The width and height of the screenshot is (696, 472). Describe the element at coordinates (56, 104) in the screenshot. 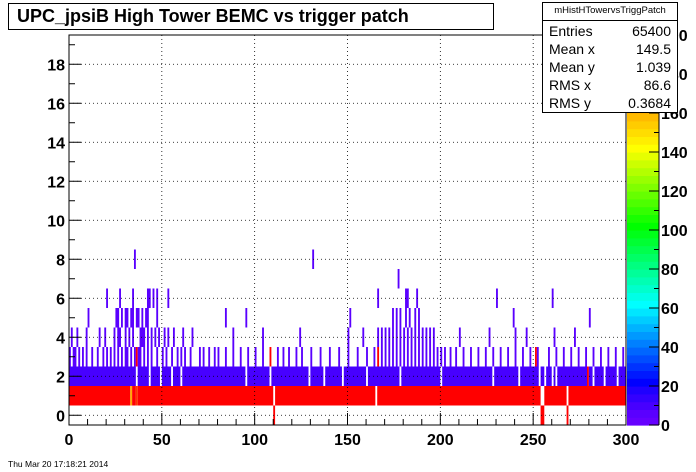

I see `y-tick-label: 16` at that location.